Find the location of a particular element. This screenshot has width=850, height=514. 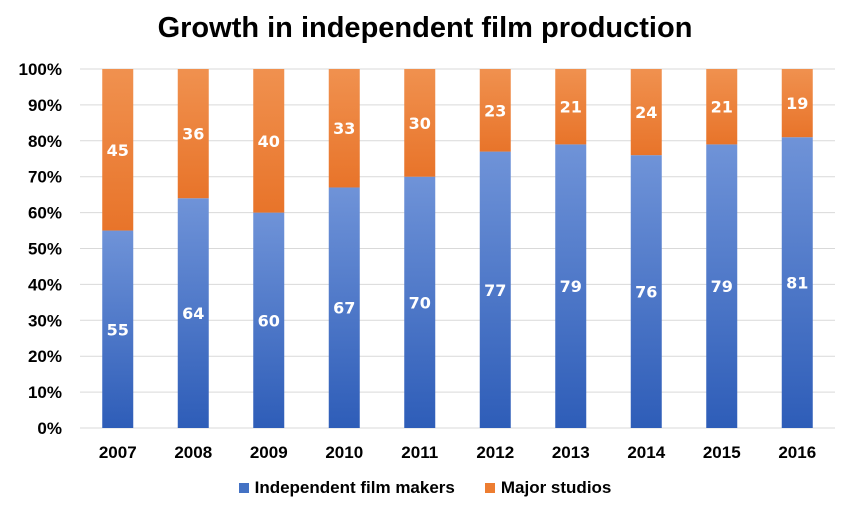

y-tick-label: 100% is located at coordinates (40, 69).